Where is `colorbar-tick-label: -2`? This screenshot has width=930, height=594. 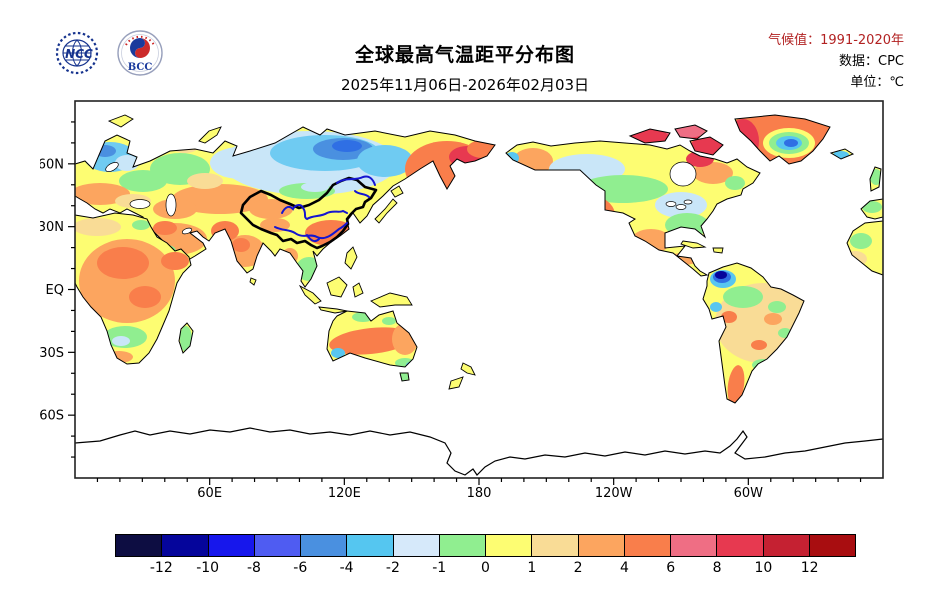 colorbar-tick-label: -2 is located at coordinates (392, 568).